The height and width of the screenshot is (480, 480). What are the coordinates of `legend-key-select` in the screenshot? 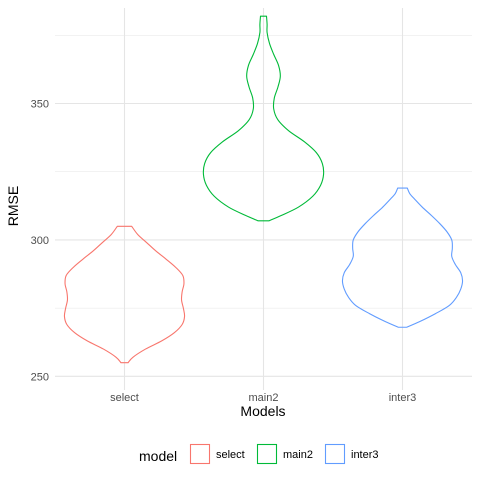 It's located at (200, 454).